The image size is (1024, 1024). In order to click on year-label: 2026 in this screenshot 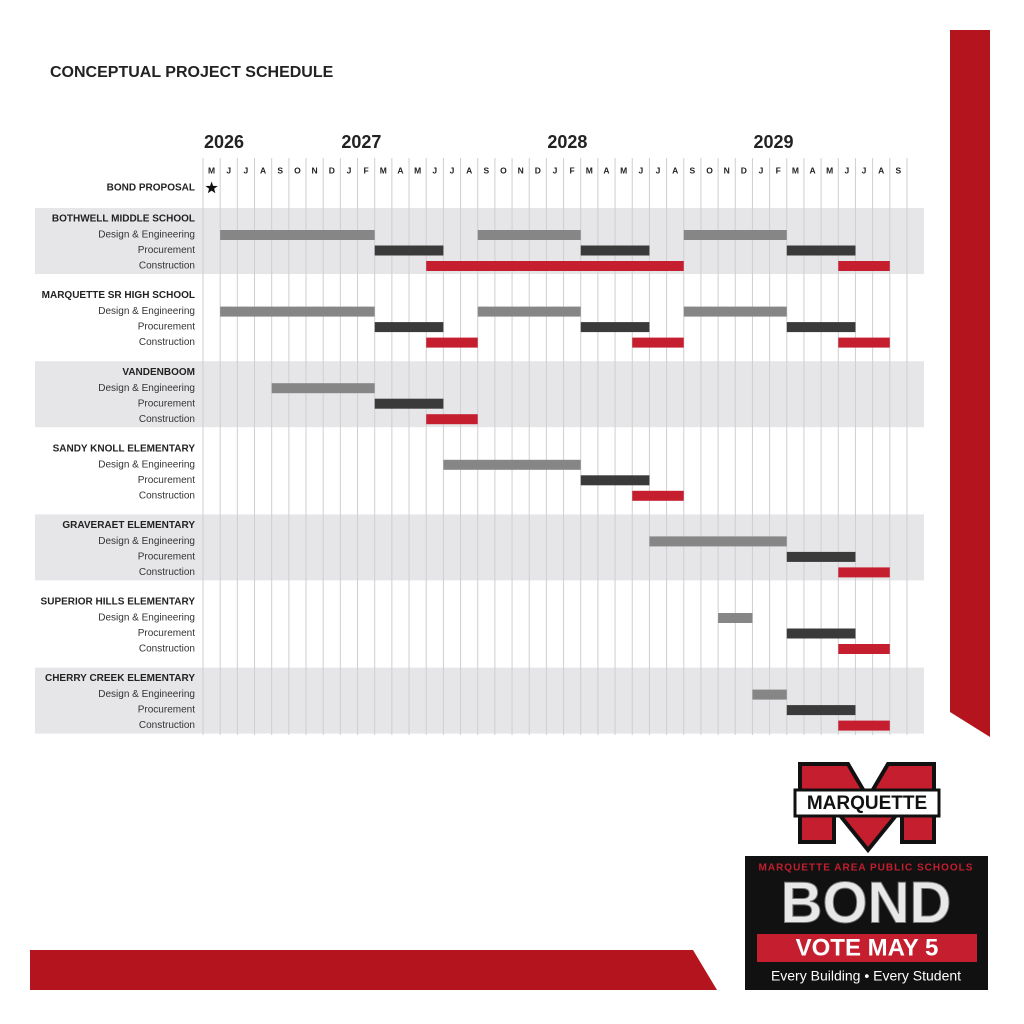, I will do `click(224, 142)`.